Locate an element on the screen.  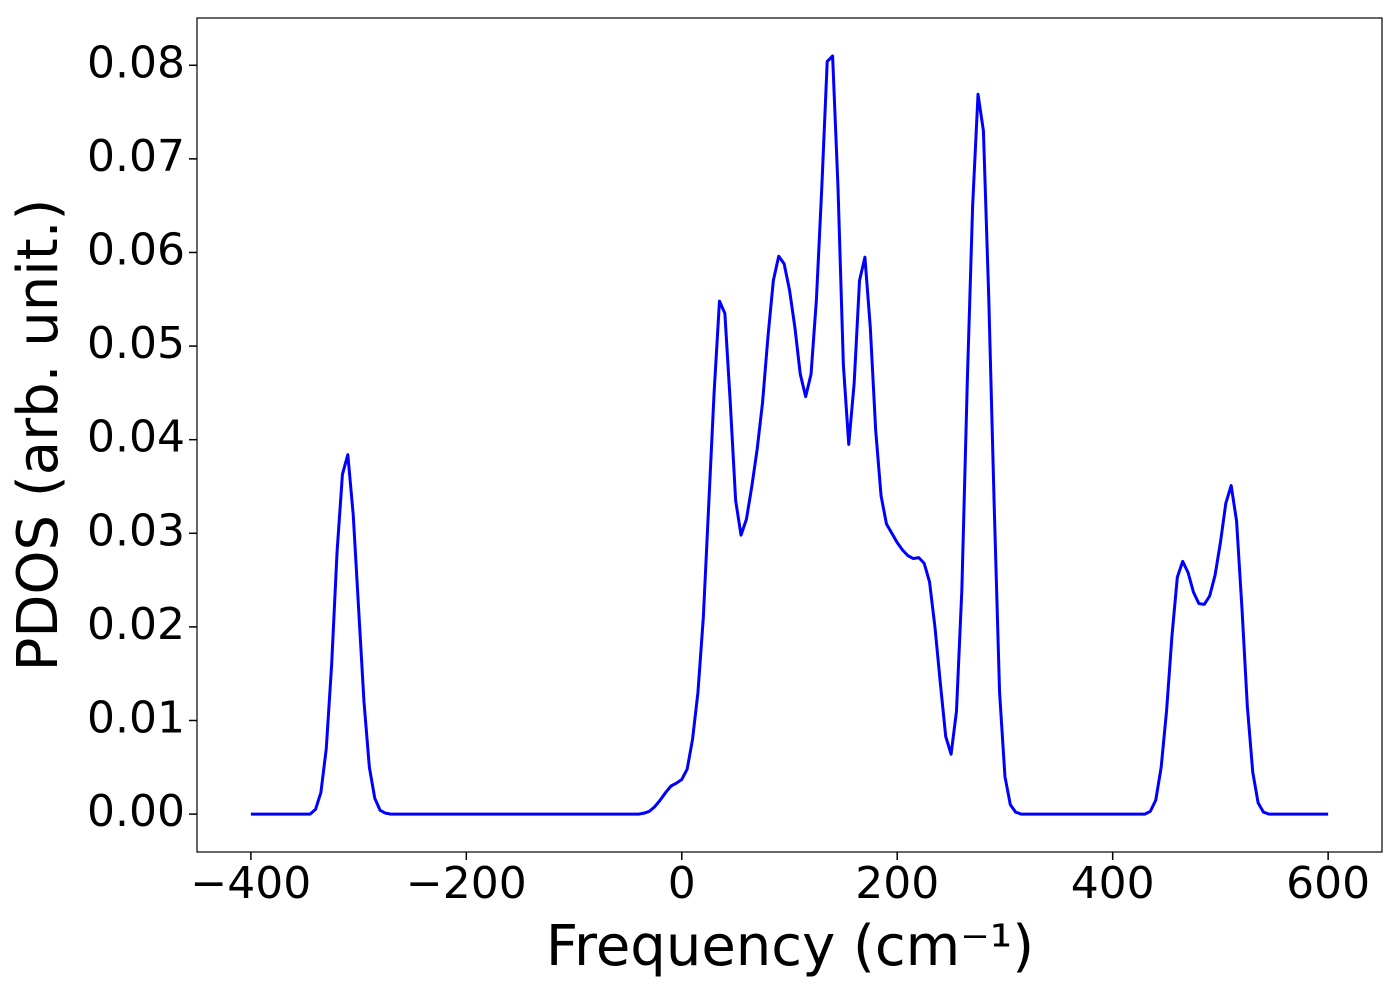
y-axis-label: PDOS (arb. unit.) is located at coordinates (38, 435).